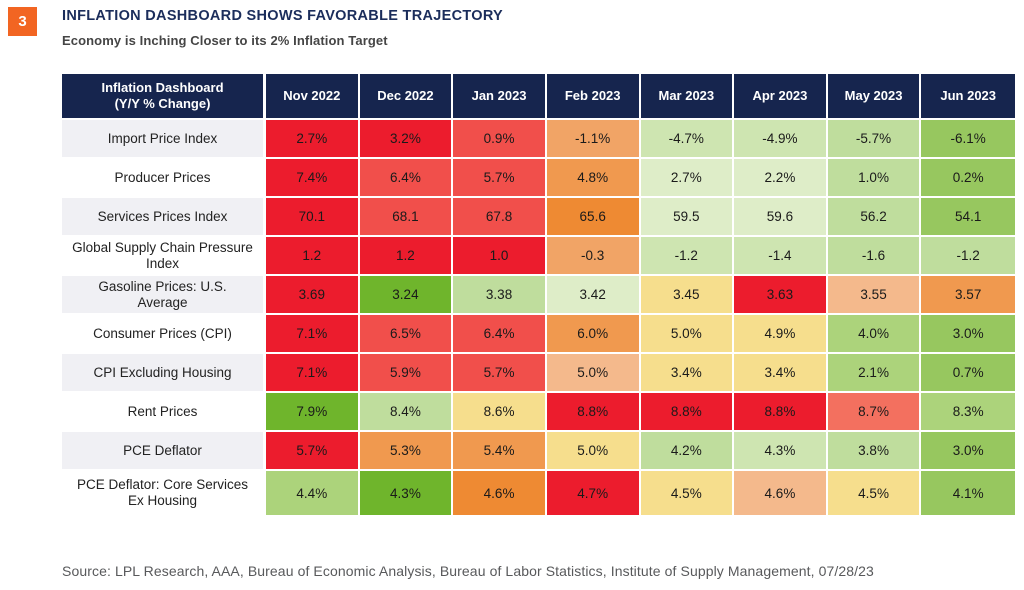  Describe the element at coordinates (874, 217) in the screenshot. I see `heatmap-cell: 56.2` at that location.